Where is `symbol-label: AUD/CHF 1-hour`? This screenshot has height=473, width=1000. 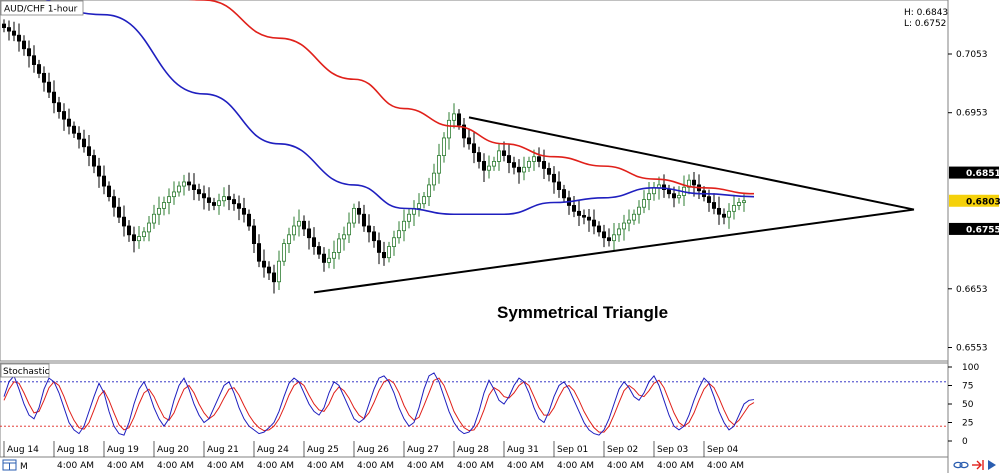 symbol-label: AUD/CHF 1-hour is located at coordinates (41, 10).